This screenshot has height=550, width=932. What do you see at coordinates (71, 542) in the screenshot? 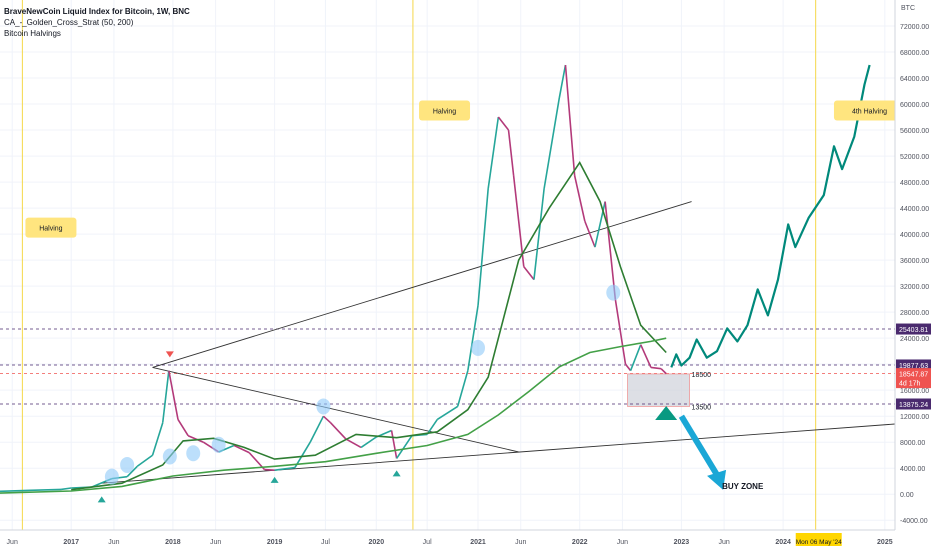
I see `x-tick-label: 2017` at bounding box center [71, 542].